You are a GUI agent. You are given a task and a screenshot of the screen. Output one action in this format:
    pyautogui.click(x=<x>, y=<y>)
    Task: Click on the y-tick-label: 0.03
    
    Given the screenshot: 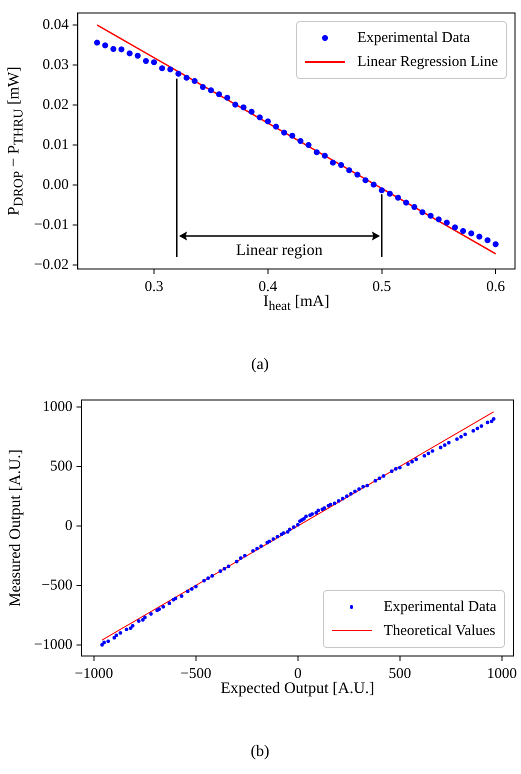 What is the action you would take?
    pyautogui.click(x=55, y=64)
    